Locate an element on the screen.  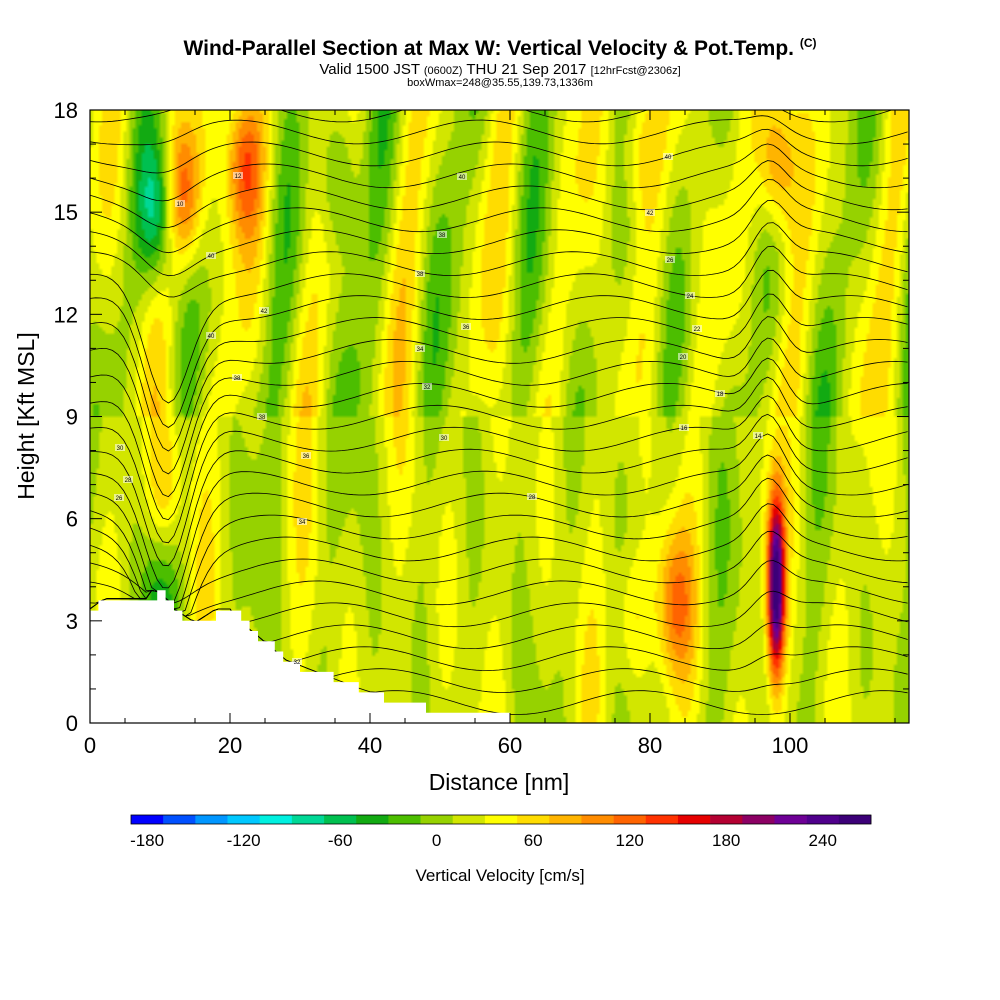
pot-temp-label: 10 is located at coordinates (180, 205).